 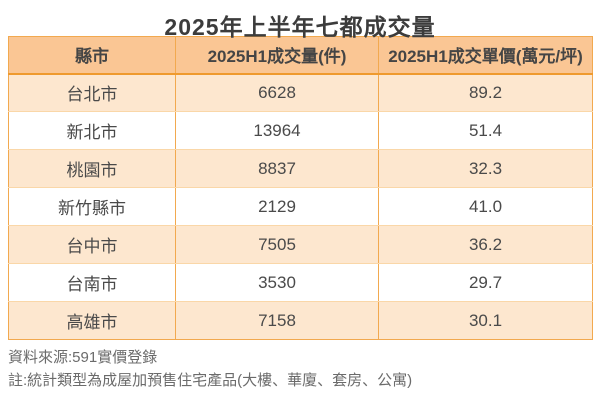 What do you see at coordinates (485, 130) in the screenshot?
I see `cell-unit-price: 51.4` at bounding box center [485, 130].